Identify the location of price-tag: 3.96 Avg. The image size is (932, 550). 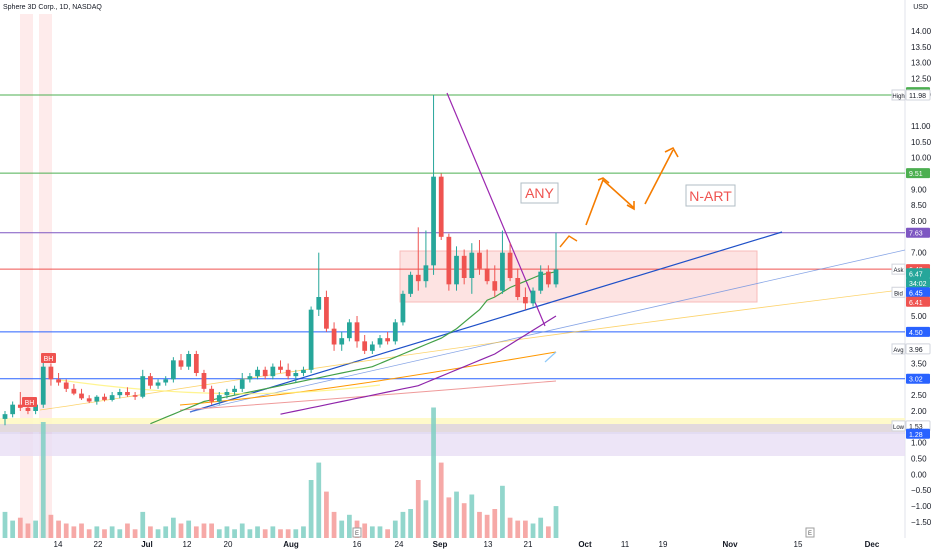
(911, 349).